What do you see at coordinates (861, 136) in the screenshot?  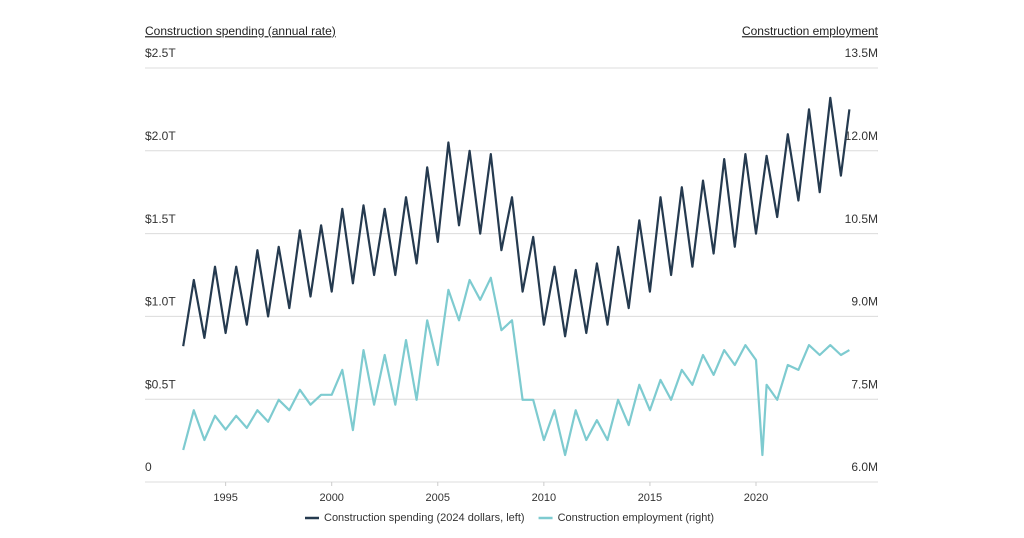 I see `y2-tick-label: 12.0M` at bounding box center [861, 136].